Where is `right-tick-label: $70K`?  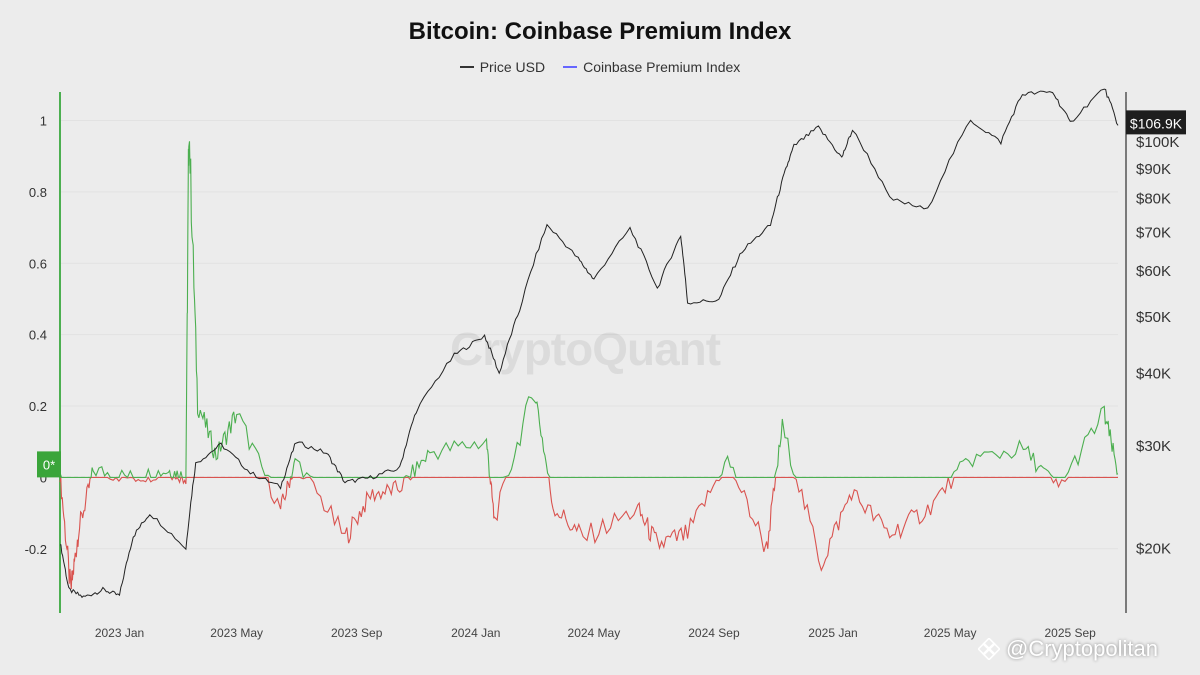 right-tick-label: $70K is located at coordinates (1153, 232).